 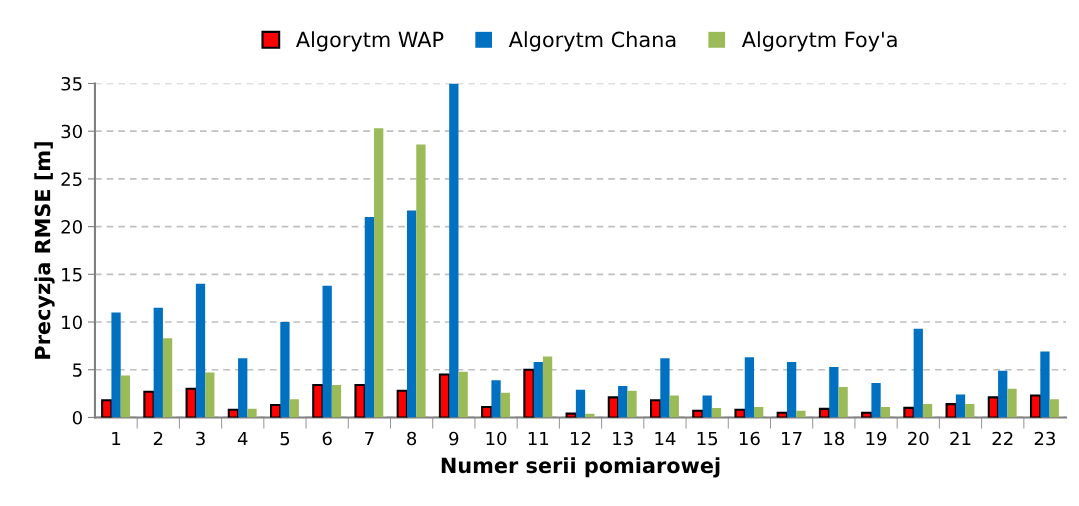 What do you see at coordinates (327, 438) in the screenshot?
I see `x-tick-label: 6` at bounding box center [327, 438].